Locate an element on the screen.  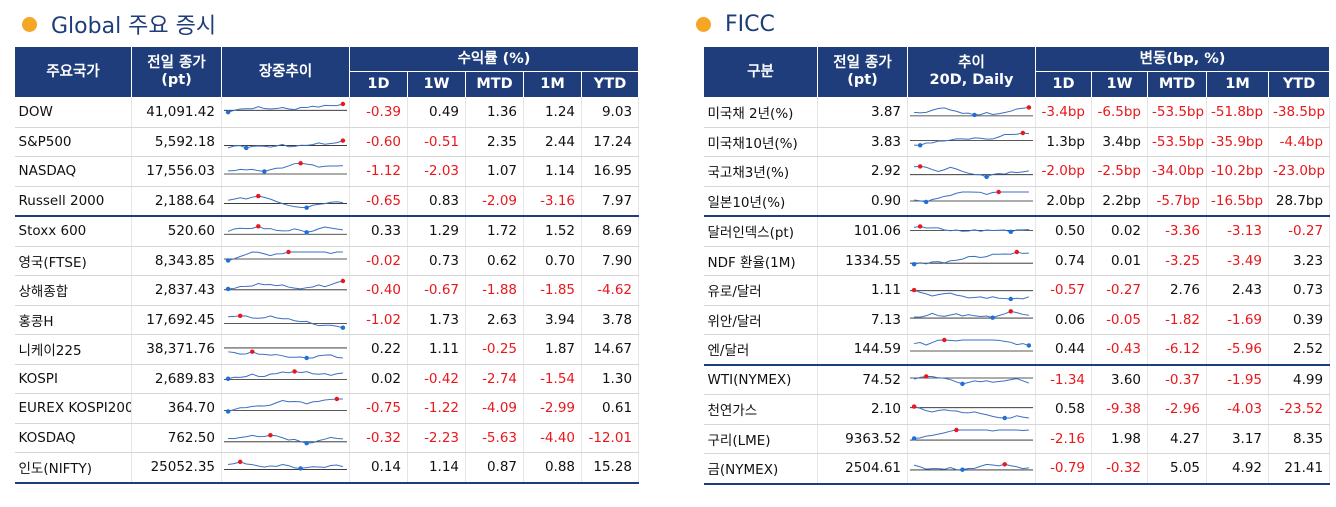
row-value-ytd: 3.78 is located at coordinates (610, 320).